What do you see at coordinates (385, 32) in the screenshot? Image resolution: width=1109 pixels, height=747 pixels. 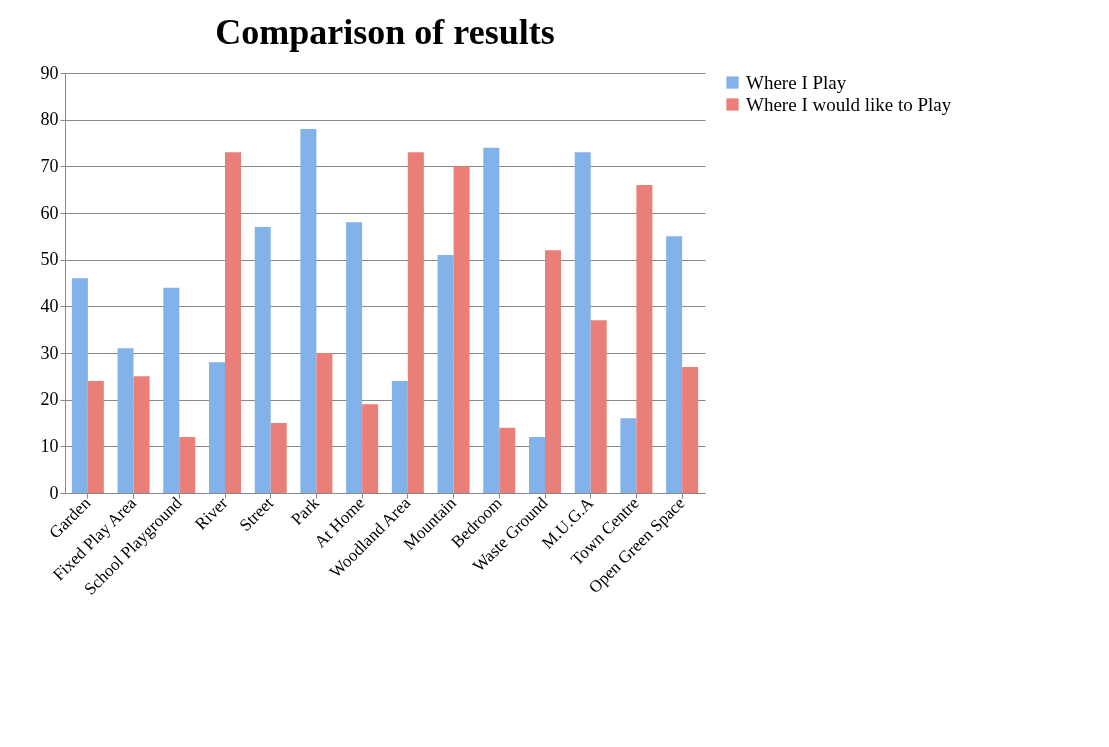 I see `chart-title: Comparison of results` at bounding box center [385, 32].